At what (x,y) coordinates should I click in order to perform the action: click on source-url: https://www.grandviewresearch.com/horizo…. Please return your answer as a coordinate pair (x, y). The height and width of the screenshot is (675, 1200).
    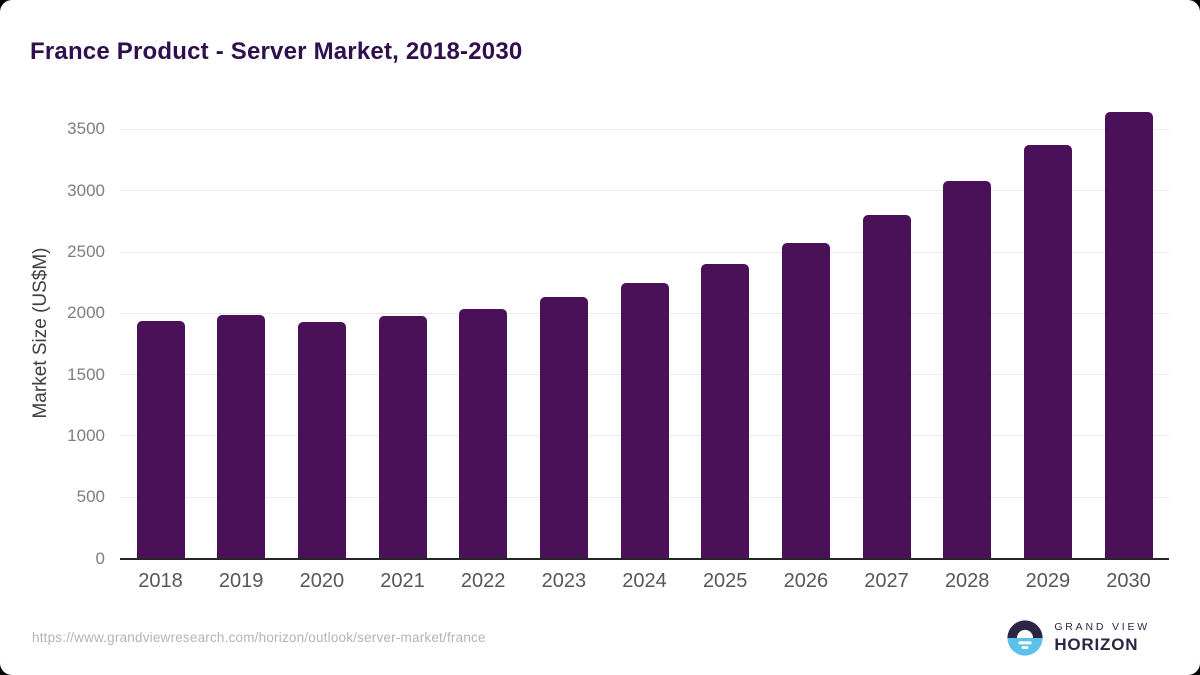
    Looking at the image, I should click on (259, 637).